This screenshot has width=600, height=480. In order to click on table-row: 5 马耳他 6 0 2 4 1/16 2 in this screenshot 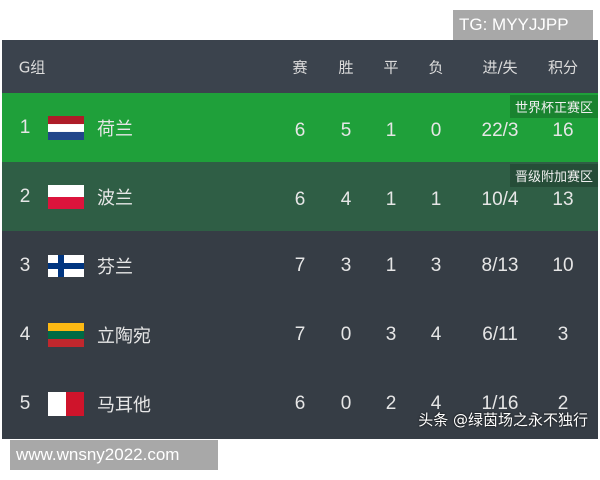, I will do `click(300, 403)`.